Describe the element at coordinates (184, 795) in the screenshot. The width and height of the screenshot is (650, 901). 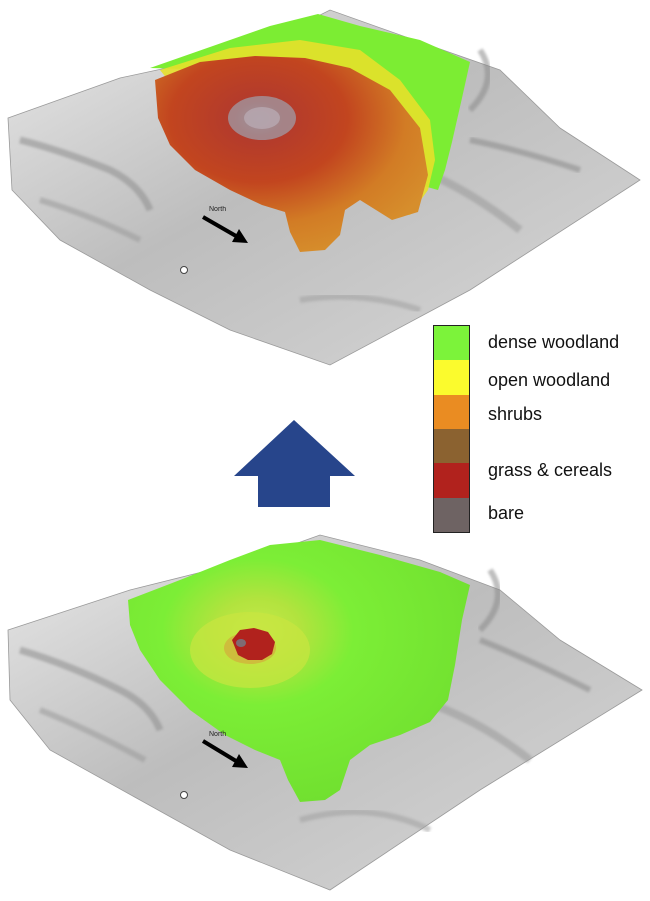
I see `bottom-location-marker` at that location.